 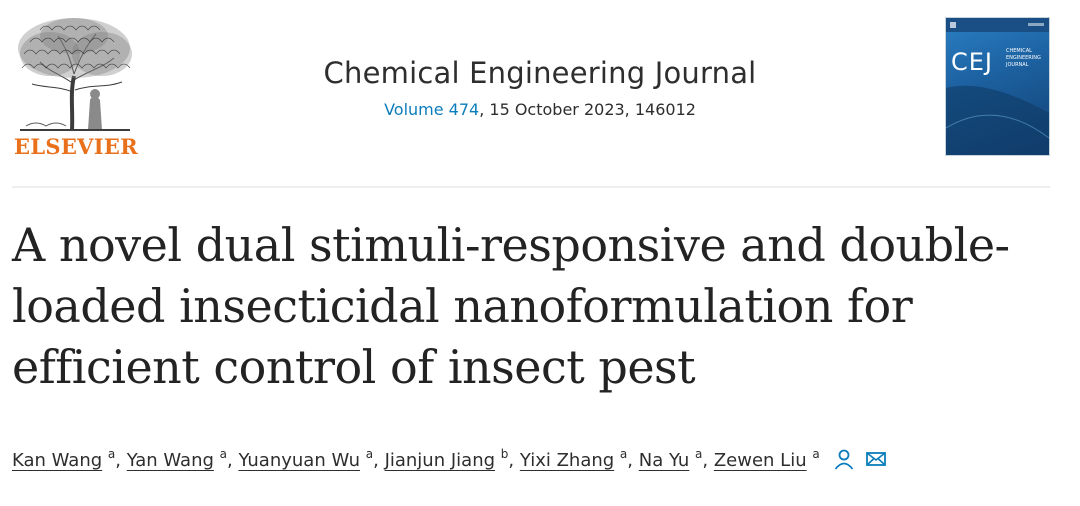 What do you see at coordinates (75, 74) in the screenshot?
I see `tree-icon` at bounding box center [75, 74].